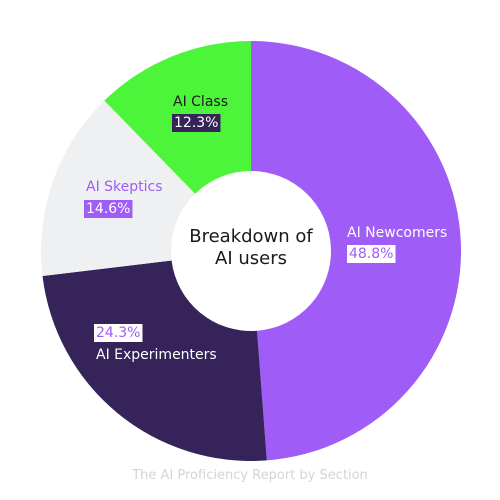 The height and width of the screenshot is (500, 500). What do you see at coordinates (397, 233) in the screenshot?
I see `slice-label: AI Newcomers` at bounding box center [397, 233].